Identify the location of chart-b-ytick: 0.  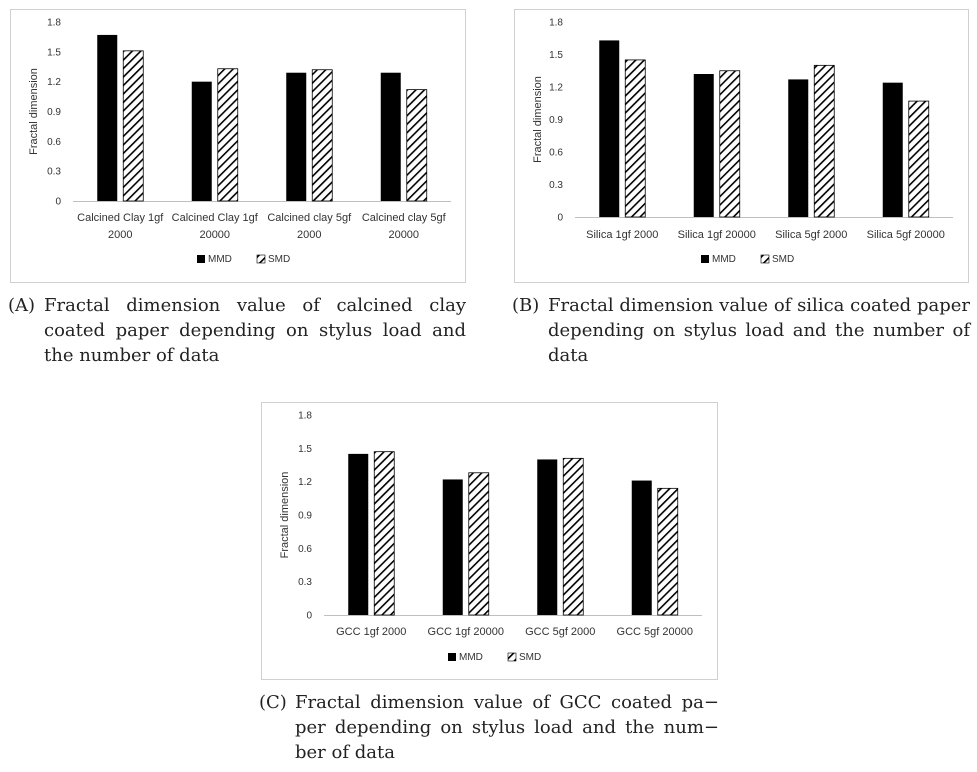
(560, 218).